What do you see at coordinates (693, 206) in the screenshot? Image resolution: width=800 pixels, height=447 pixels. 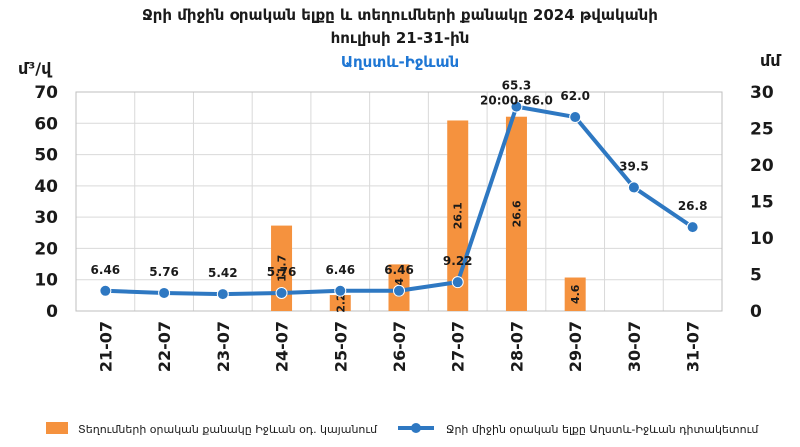 I see `line-data-label: 26.8` at bounding box center [693, 206].